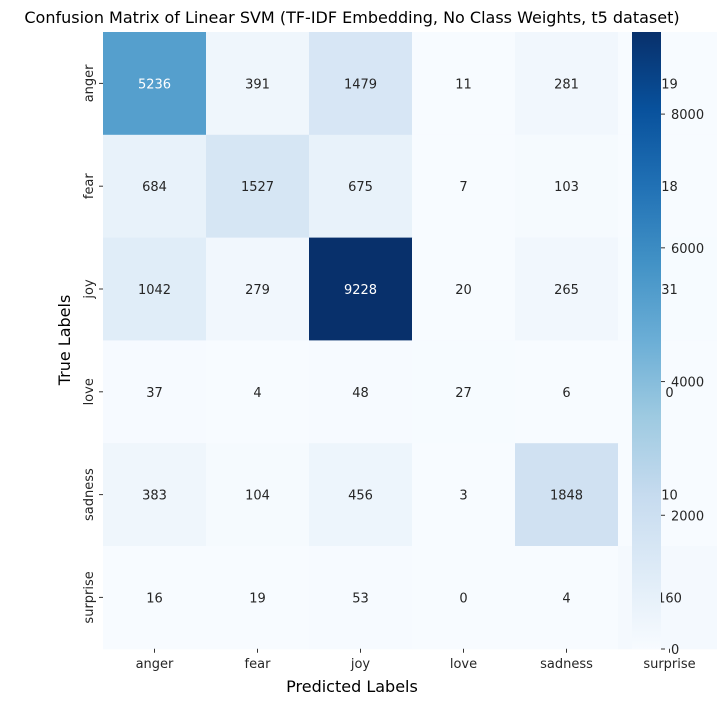 The image size is (717, 709). I want to click on y-axis-label: True Labels, so click(64, 341).